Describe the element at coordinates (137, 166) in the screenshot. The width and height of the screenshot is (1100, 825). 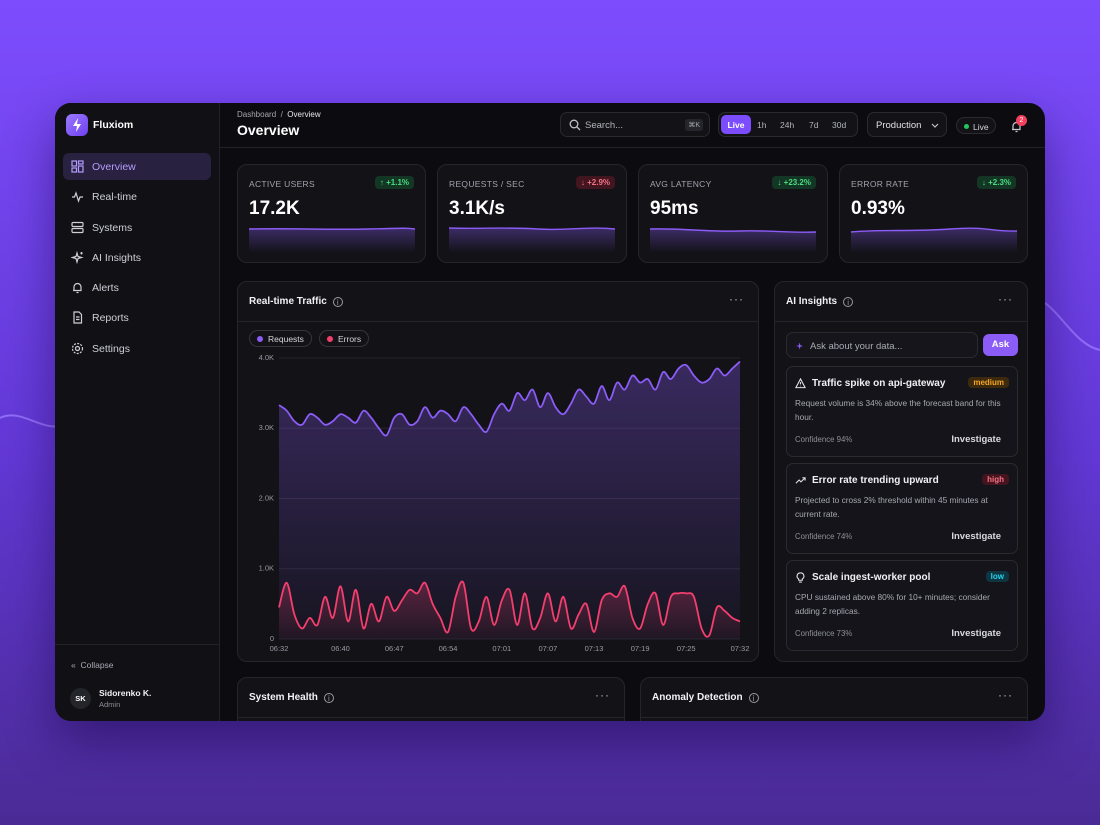
I see `nav-item: Overview` at that location.